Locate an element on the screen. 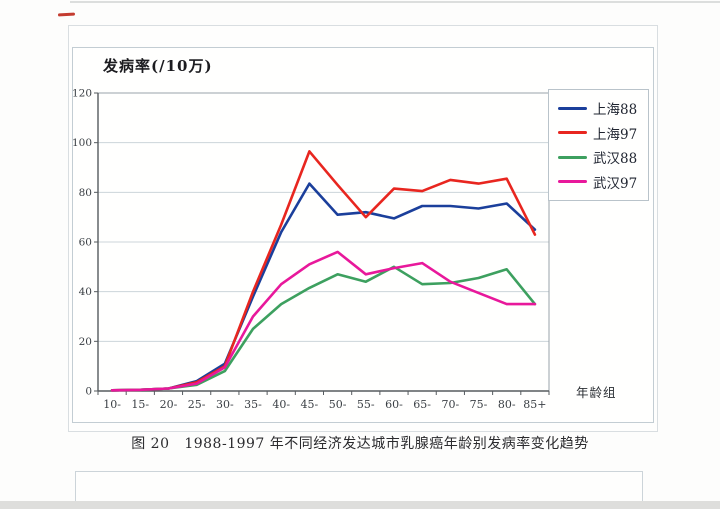 This screenshot has height=509, width=720. y-tick-label: 0 is located at coordinates (88, 392).